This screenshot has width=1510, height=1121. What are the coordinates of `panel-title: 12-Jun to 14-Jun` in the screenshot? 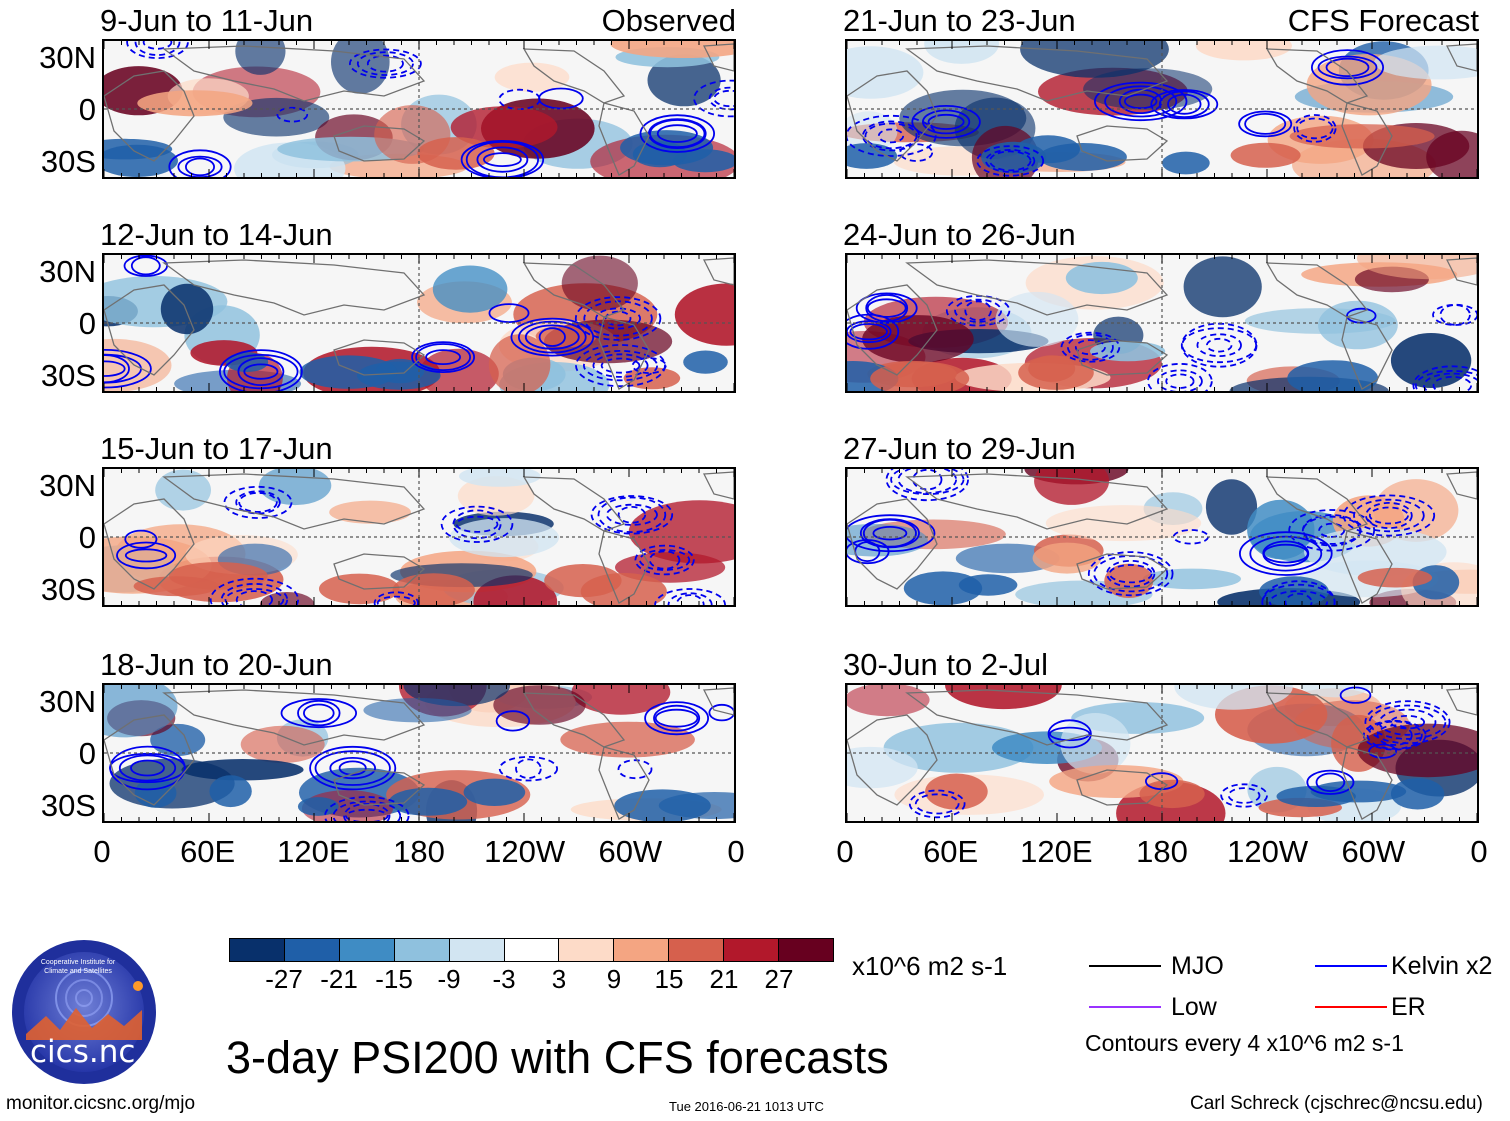 It's located at (216, 234).